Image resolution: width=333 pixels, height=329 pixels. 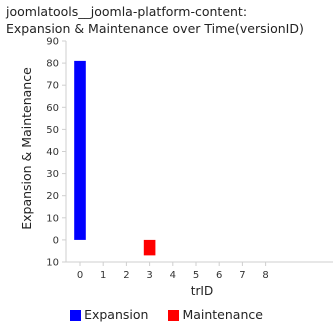 I want to click on y-tick-label: 50, so click(x=52, y=130).